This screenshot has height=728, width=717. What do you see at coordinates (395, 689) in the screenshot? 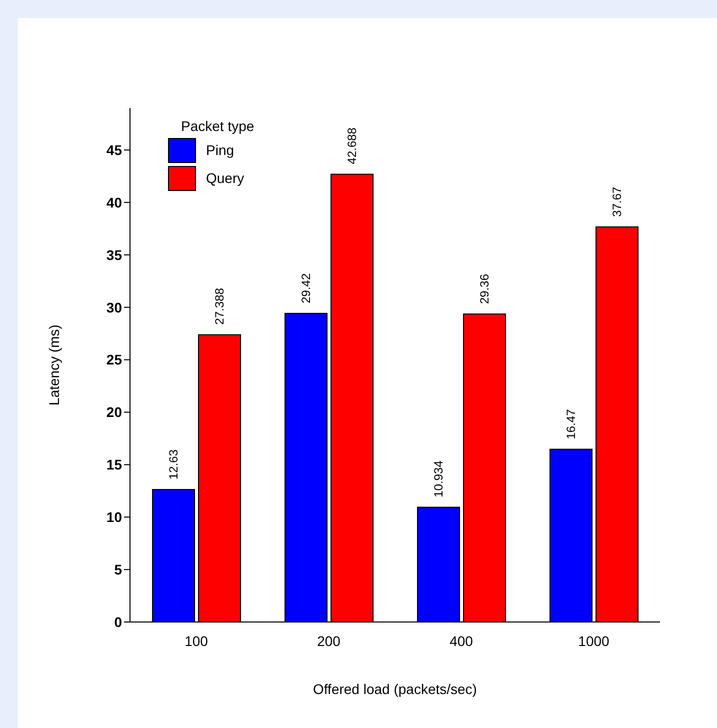
I see `x-axis-title: Offered load (packets/sec)` at bounding box center [395, 689].